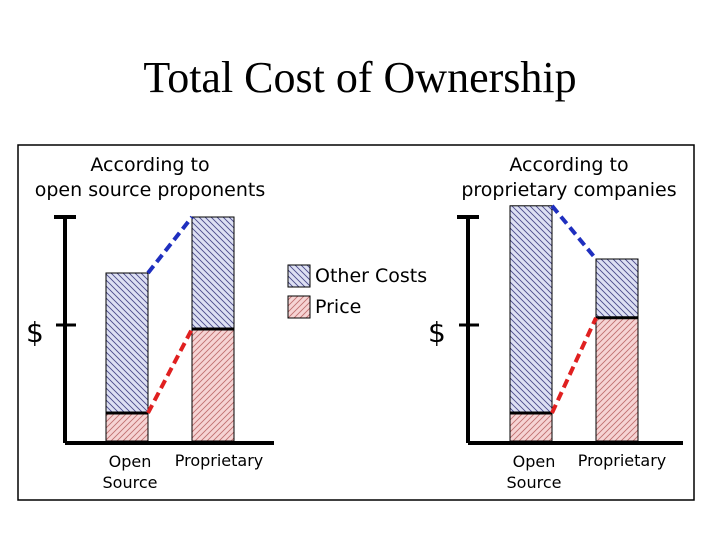 The height and width of the screenshot is (540, 720). What do you see at coordinates (213, 385) in the screenshot?
I see `left-proprietary-price-segment` at bounding box center [213, 385].